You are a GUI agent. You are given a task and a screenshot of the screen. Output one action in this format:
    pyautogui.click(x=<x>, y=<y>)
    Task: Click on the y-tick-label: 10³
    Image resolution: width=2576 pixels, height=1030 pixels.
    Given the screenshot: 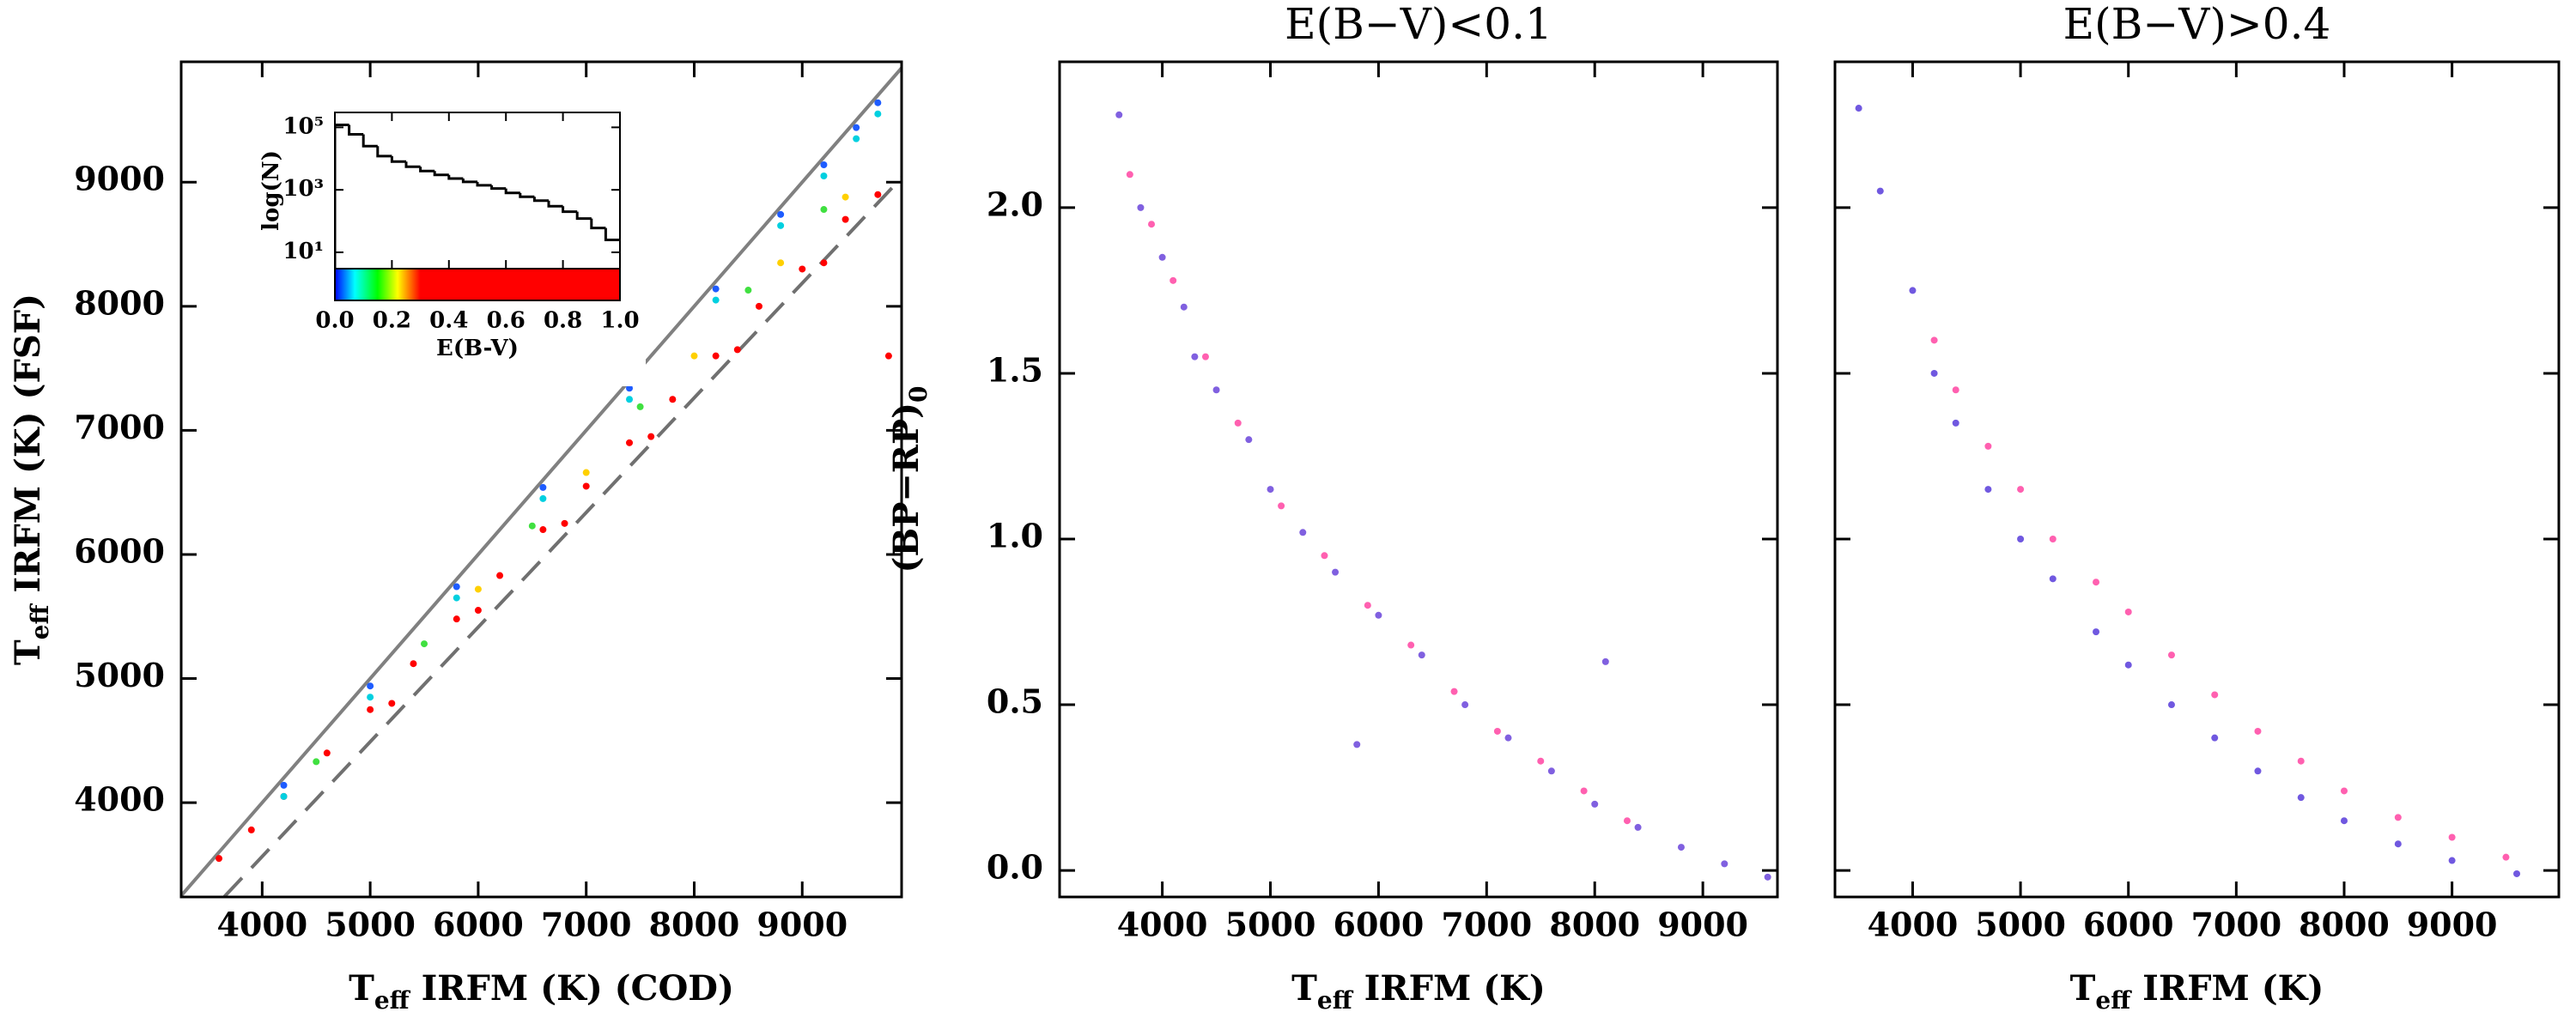 What is the action you would take?
    pyautogui.click(x=303, y=189)
    